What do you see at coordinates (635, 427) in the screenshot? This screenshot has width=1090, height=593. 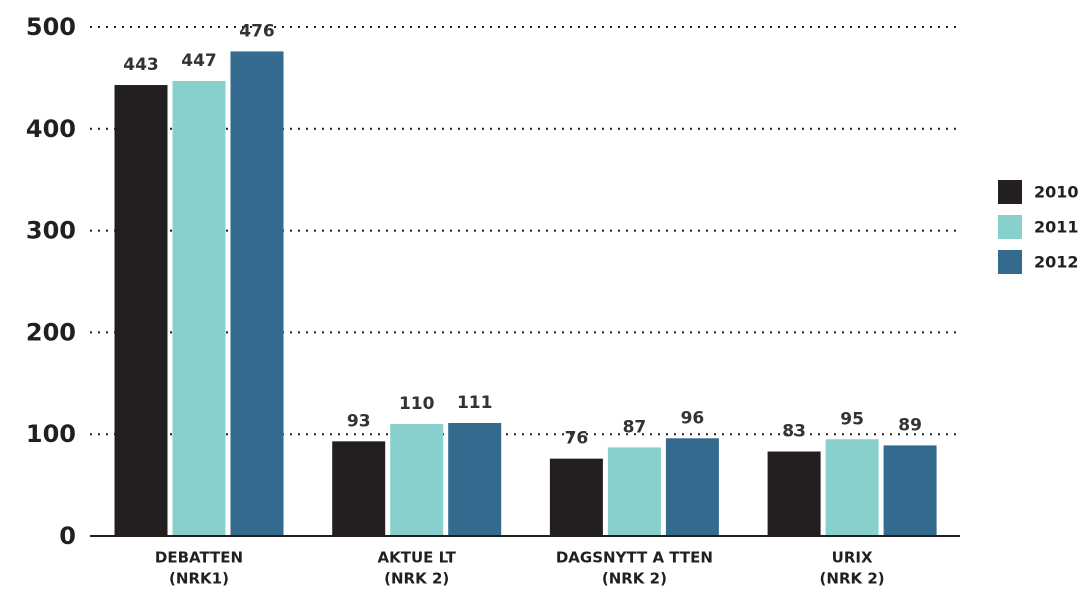 I see `value-label: 87` at bounding box center [635, 427].